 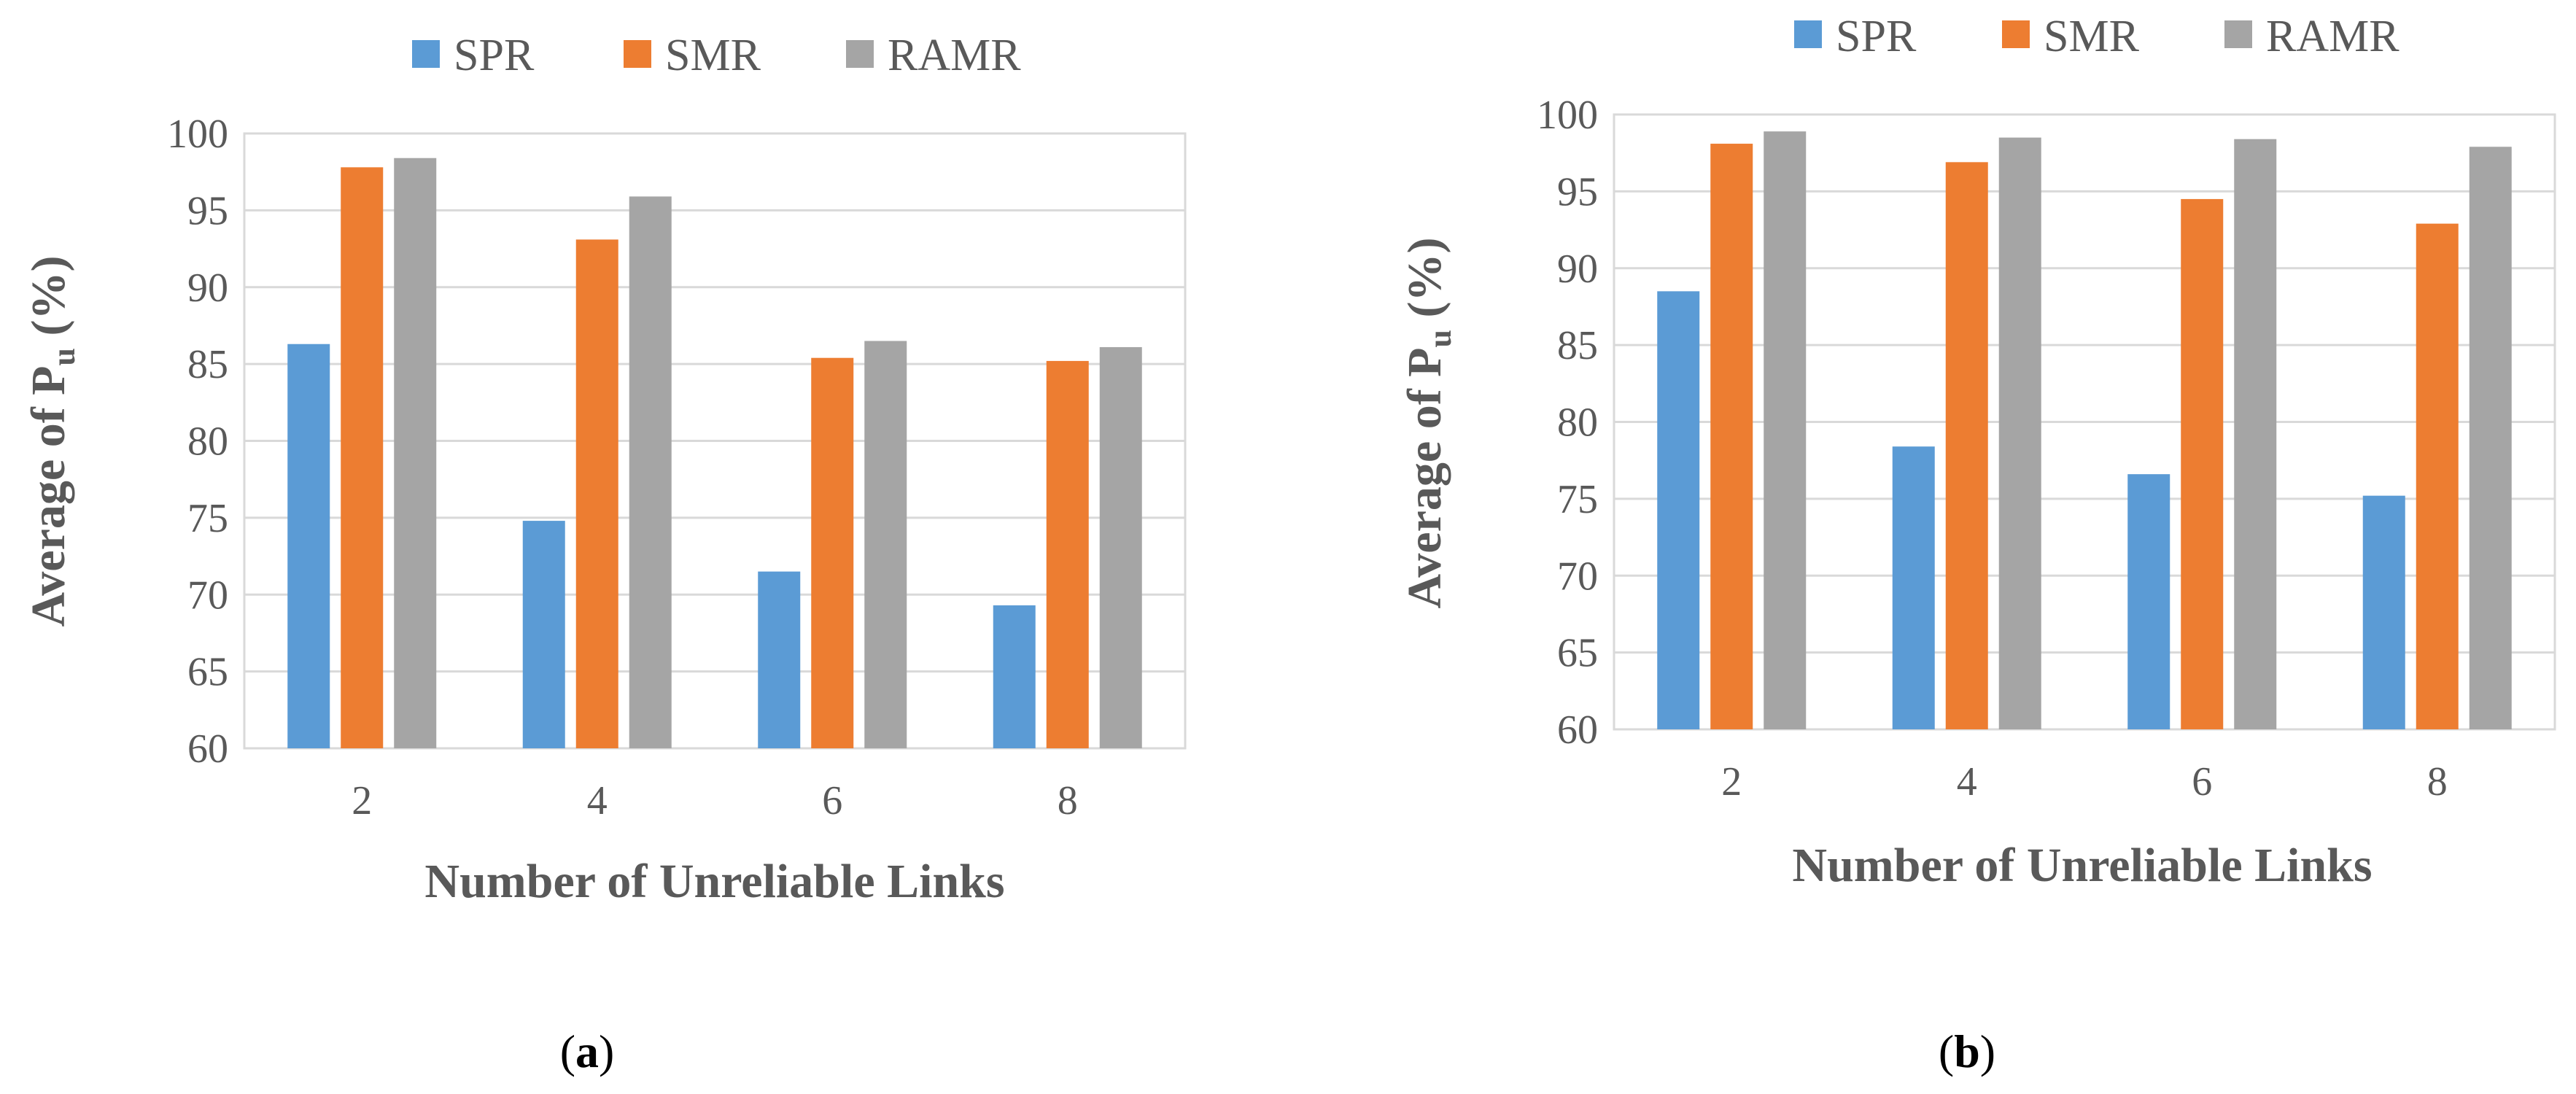 What do you see at coordinates (208, 364) in the screenshot?
I see `y-tick-label-a-85: 85` at bounding box center [208, 364].